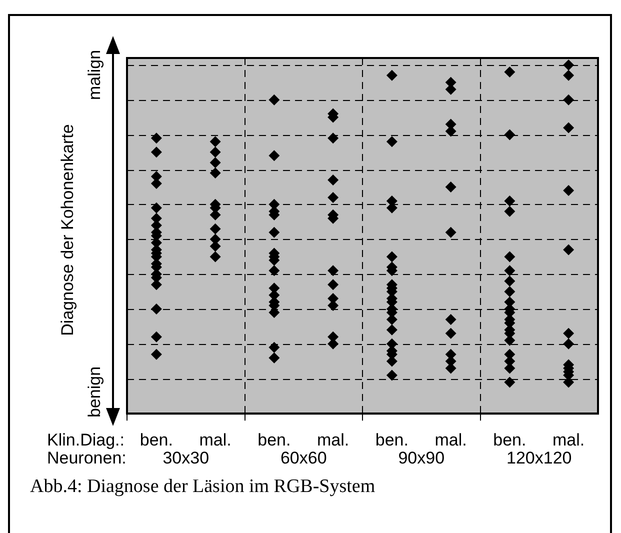 This screenshot has width=621, height=533. I want to click on text: benign, so click(95, 392).